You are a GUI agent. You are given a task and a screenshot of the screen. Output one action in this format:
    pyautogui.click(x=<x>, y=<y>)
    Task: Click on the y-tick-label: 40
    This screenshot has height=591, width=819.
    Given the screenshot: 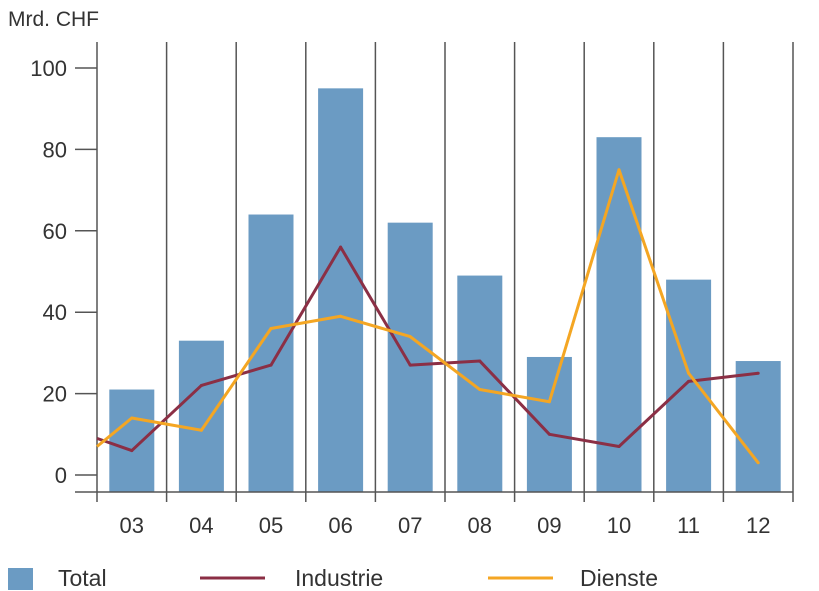 What is the action you would take?
    pyautogui.click(x=55, y=312)
    